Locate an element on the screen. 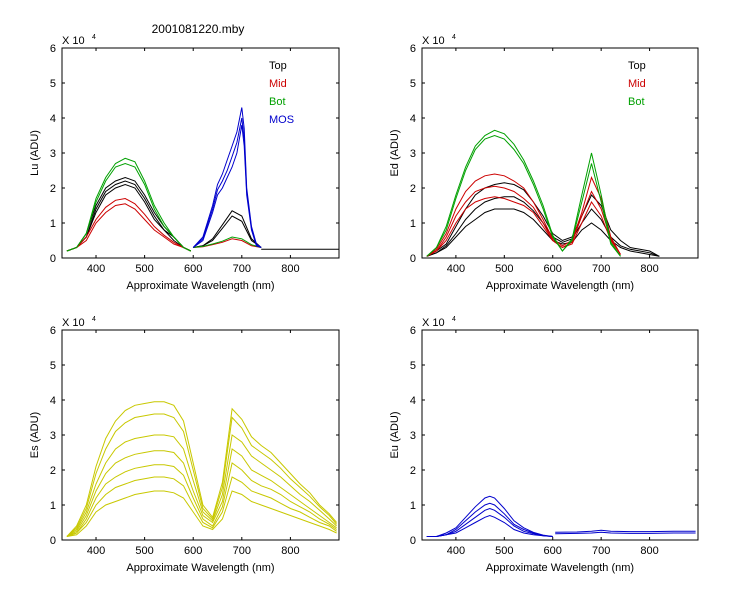 This screenshot has width=750, height=600. y-axis-label: Ed (ADU) is located at coordinates (395, 152).